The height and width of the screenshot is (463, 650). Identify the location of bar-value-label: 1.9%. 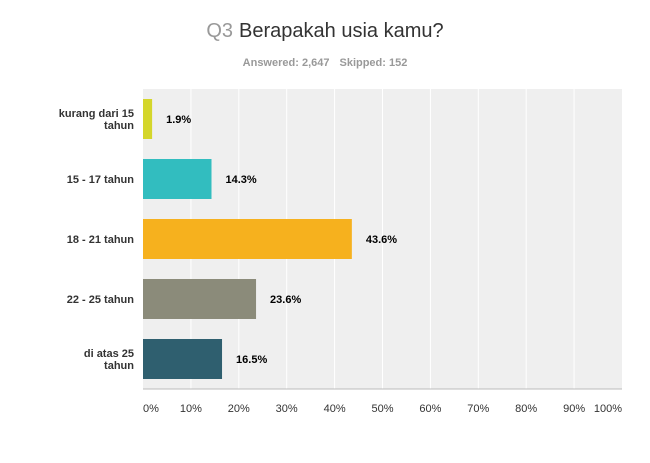
(178, 120).